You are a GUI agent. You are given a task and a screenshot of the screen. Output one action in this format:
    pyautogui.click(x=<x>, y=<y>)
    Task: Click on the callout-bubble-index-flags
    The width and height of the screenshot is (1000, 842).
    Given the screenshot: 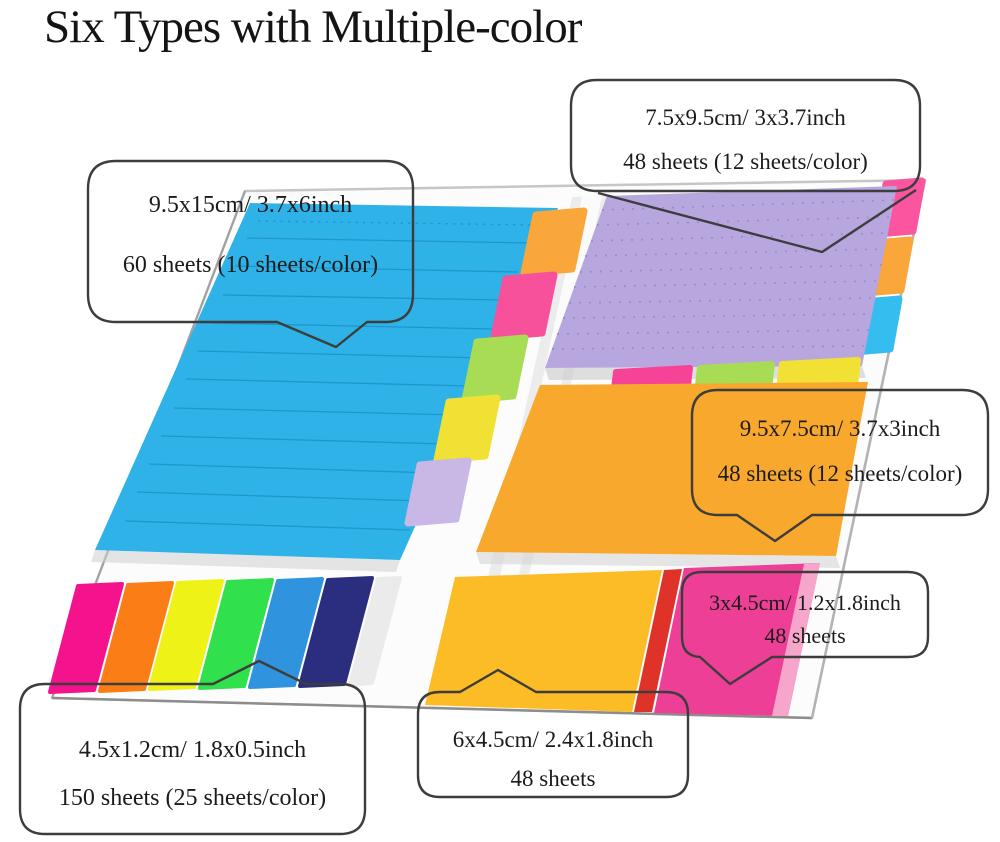 What is the action you would take?
    pyautogui.click(x=192, y=747)
    